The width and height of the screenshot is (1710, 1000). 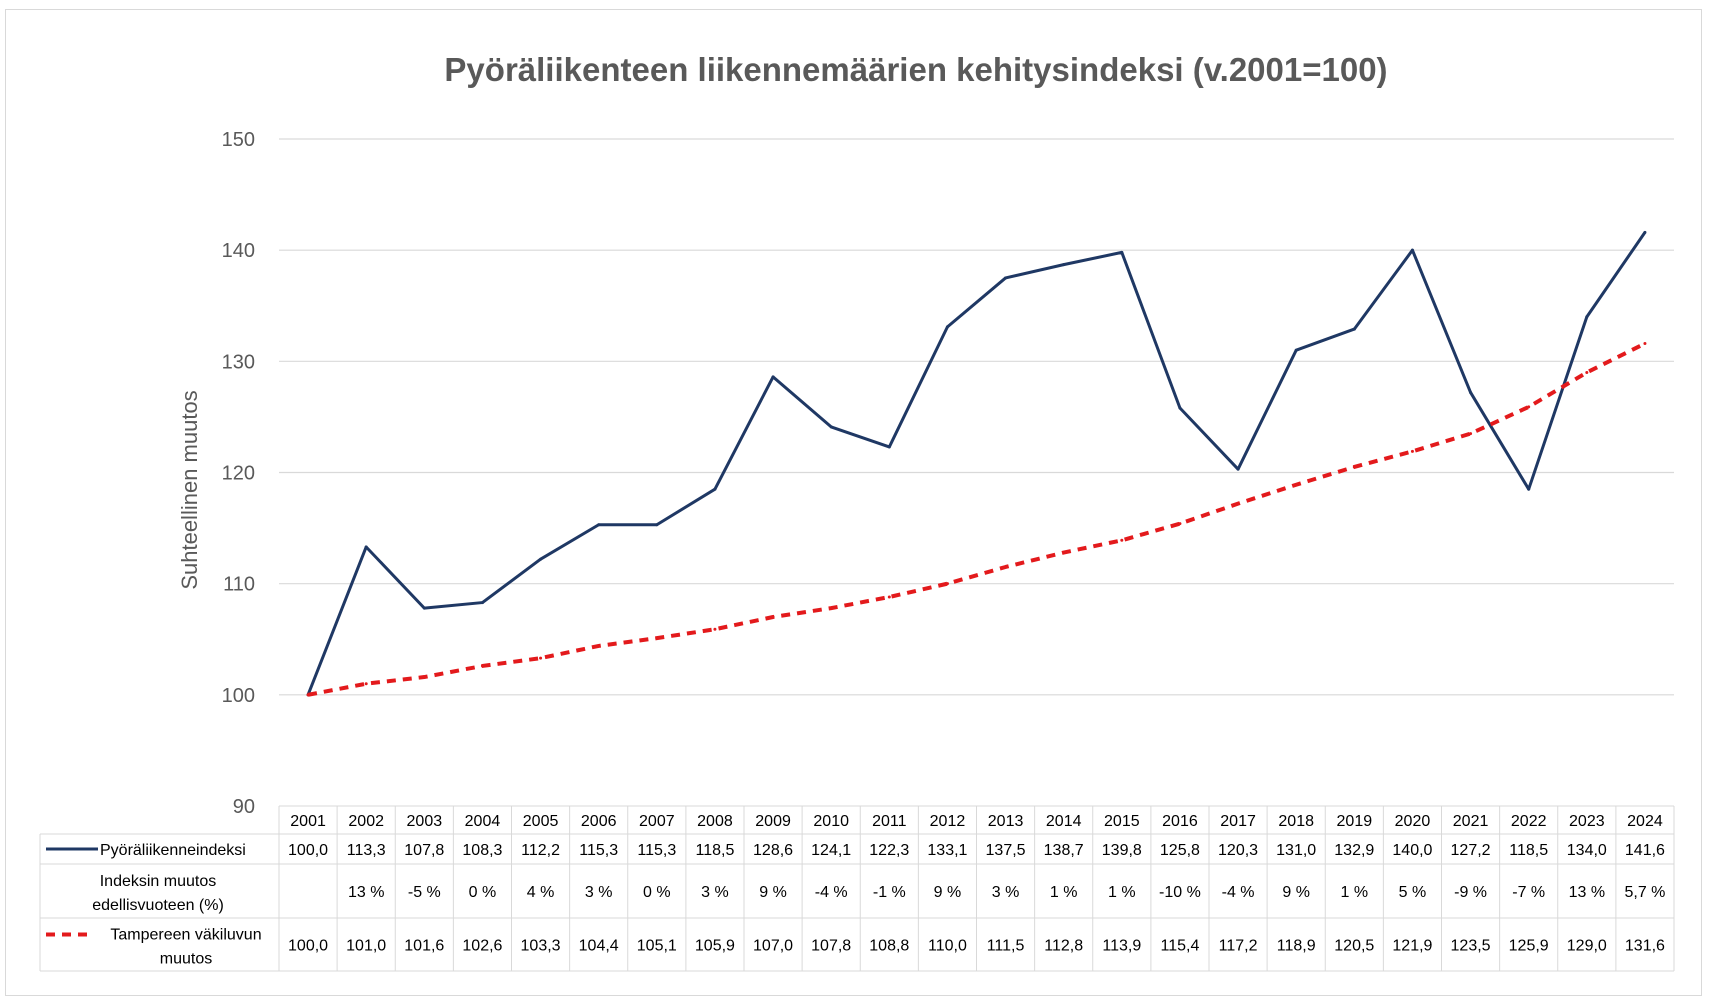 I want to click on table-cell: 108,3, so click(x=482, y=850).